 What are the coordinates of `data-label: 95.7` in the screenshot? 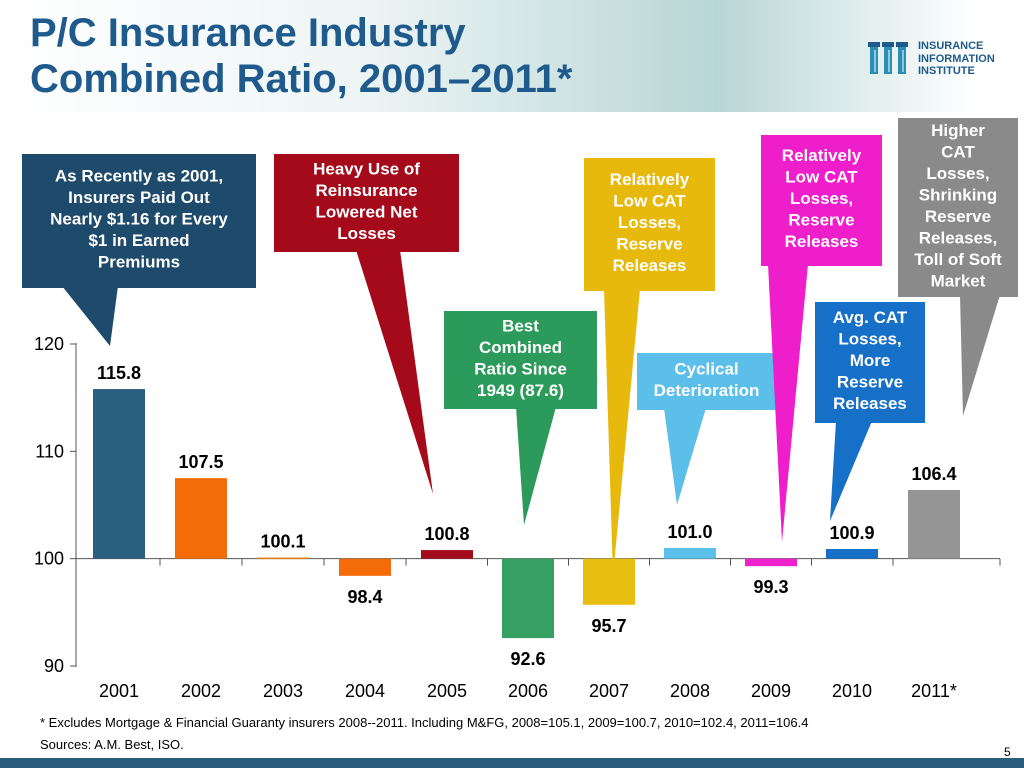 It's located at (608, 626).